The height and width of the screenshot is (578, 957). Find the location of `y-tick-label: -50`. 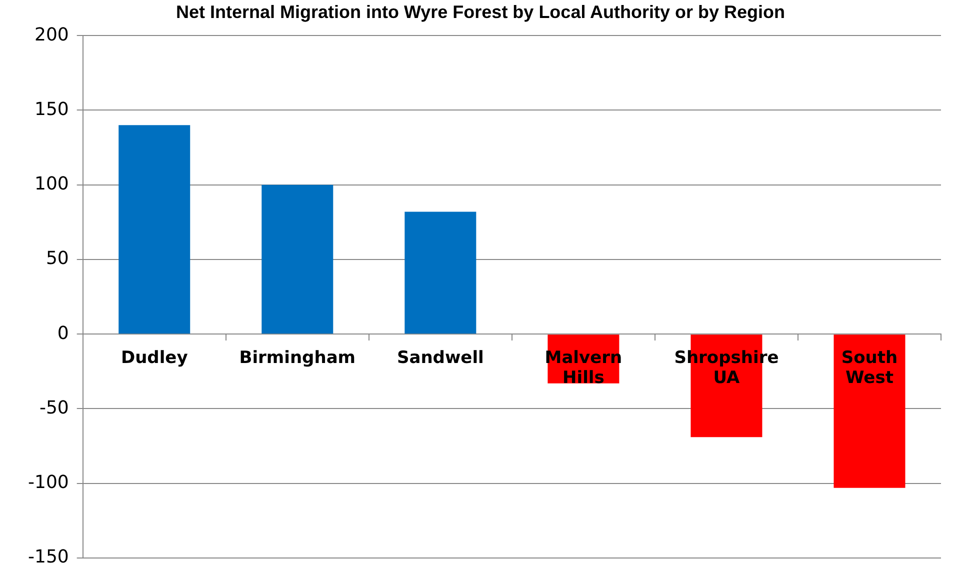

y-tick-label: -50 is located at coordinates (54, 407).